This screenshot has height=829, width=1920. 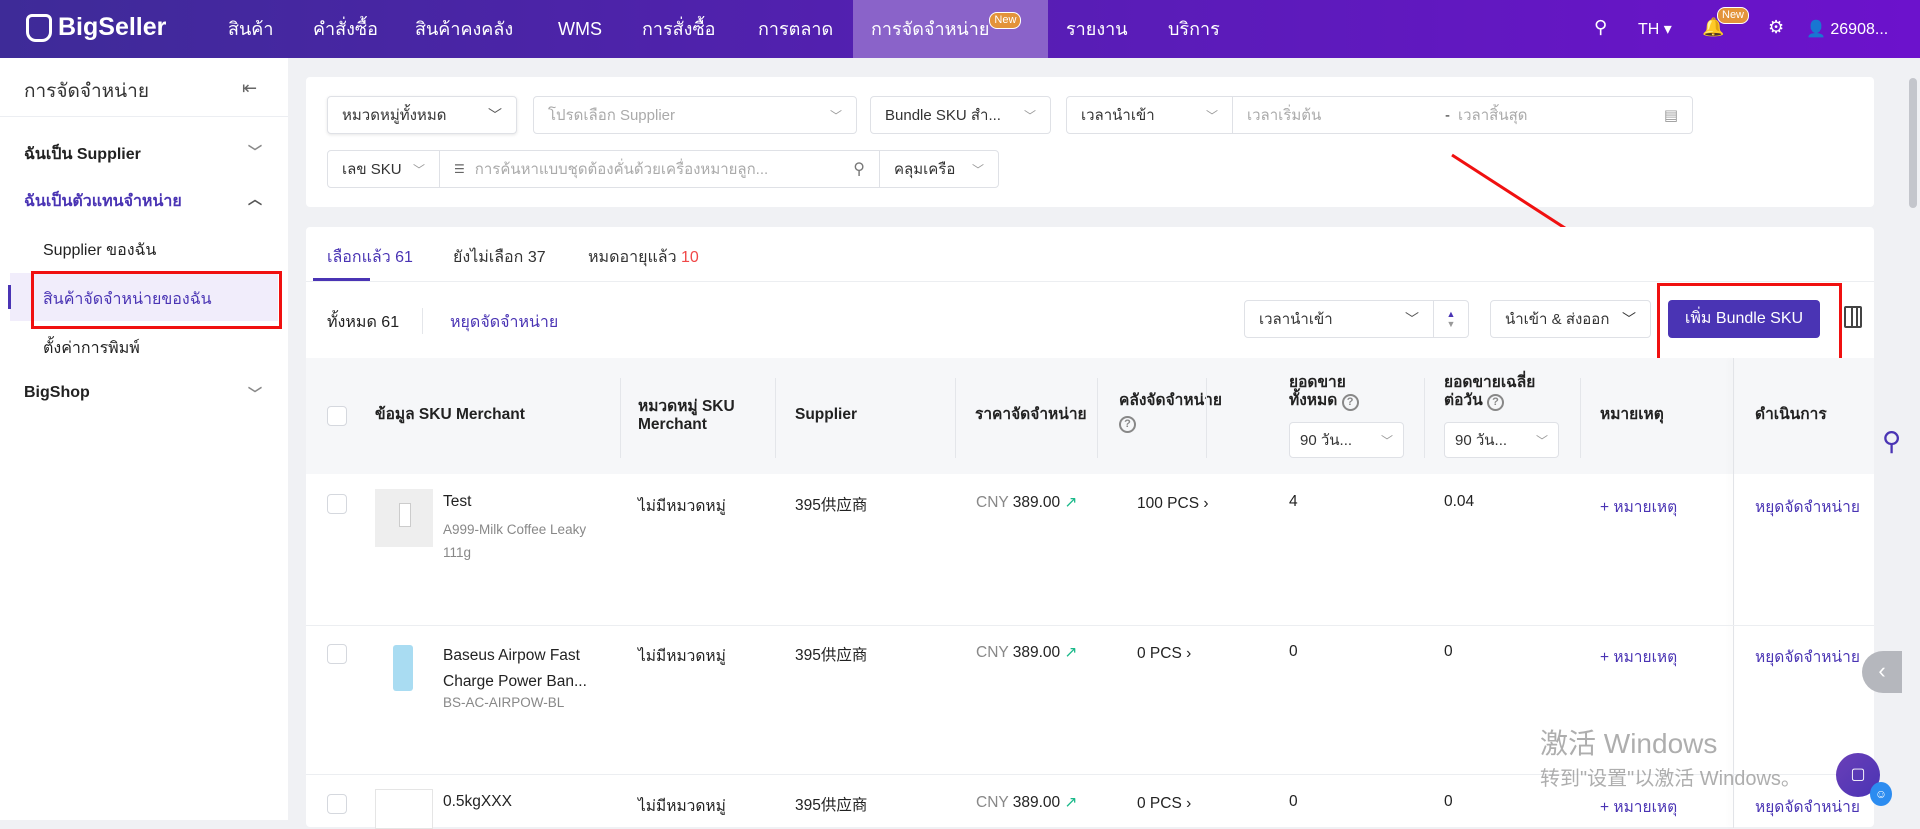 What do you see at coordinates (1451, 324) in the screenshot?
I see `sort-desc-icon: ▼` at bounding box center [1451, 324].